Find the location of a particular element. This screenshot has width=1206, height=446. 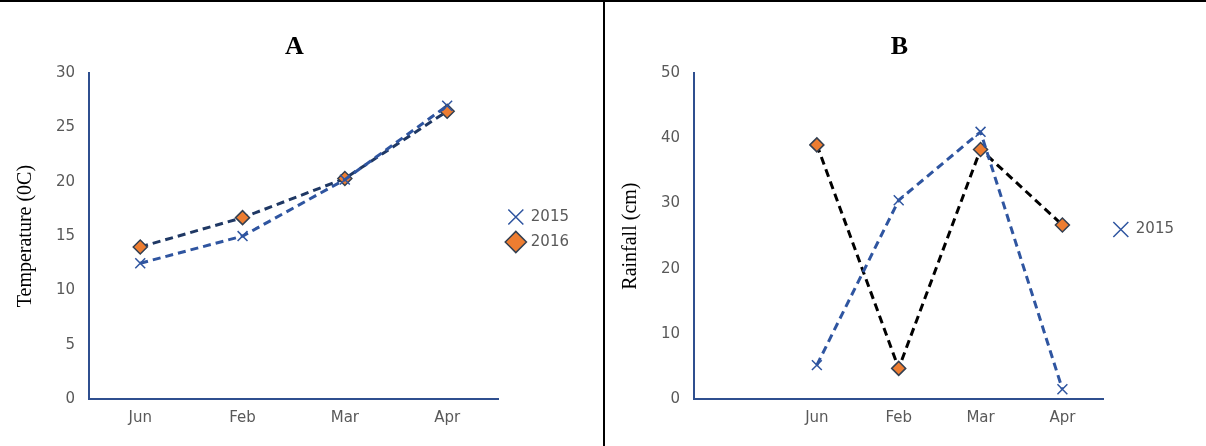

y-axis-title: Temperature (0C) is located at coordinates (25, 236).